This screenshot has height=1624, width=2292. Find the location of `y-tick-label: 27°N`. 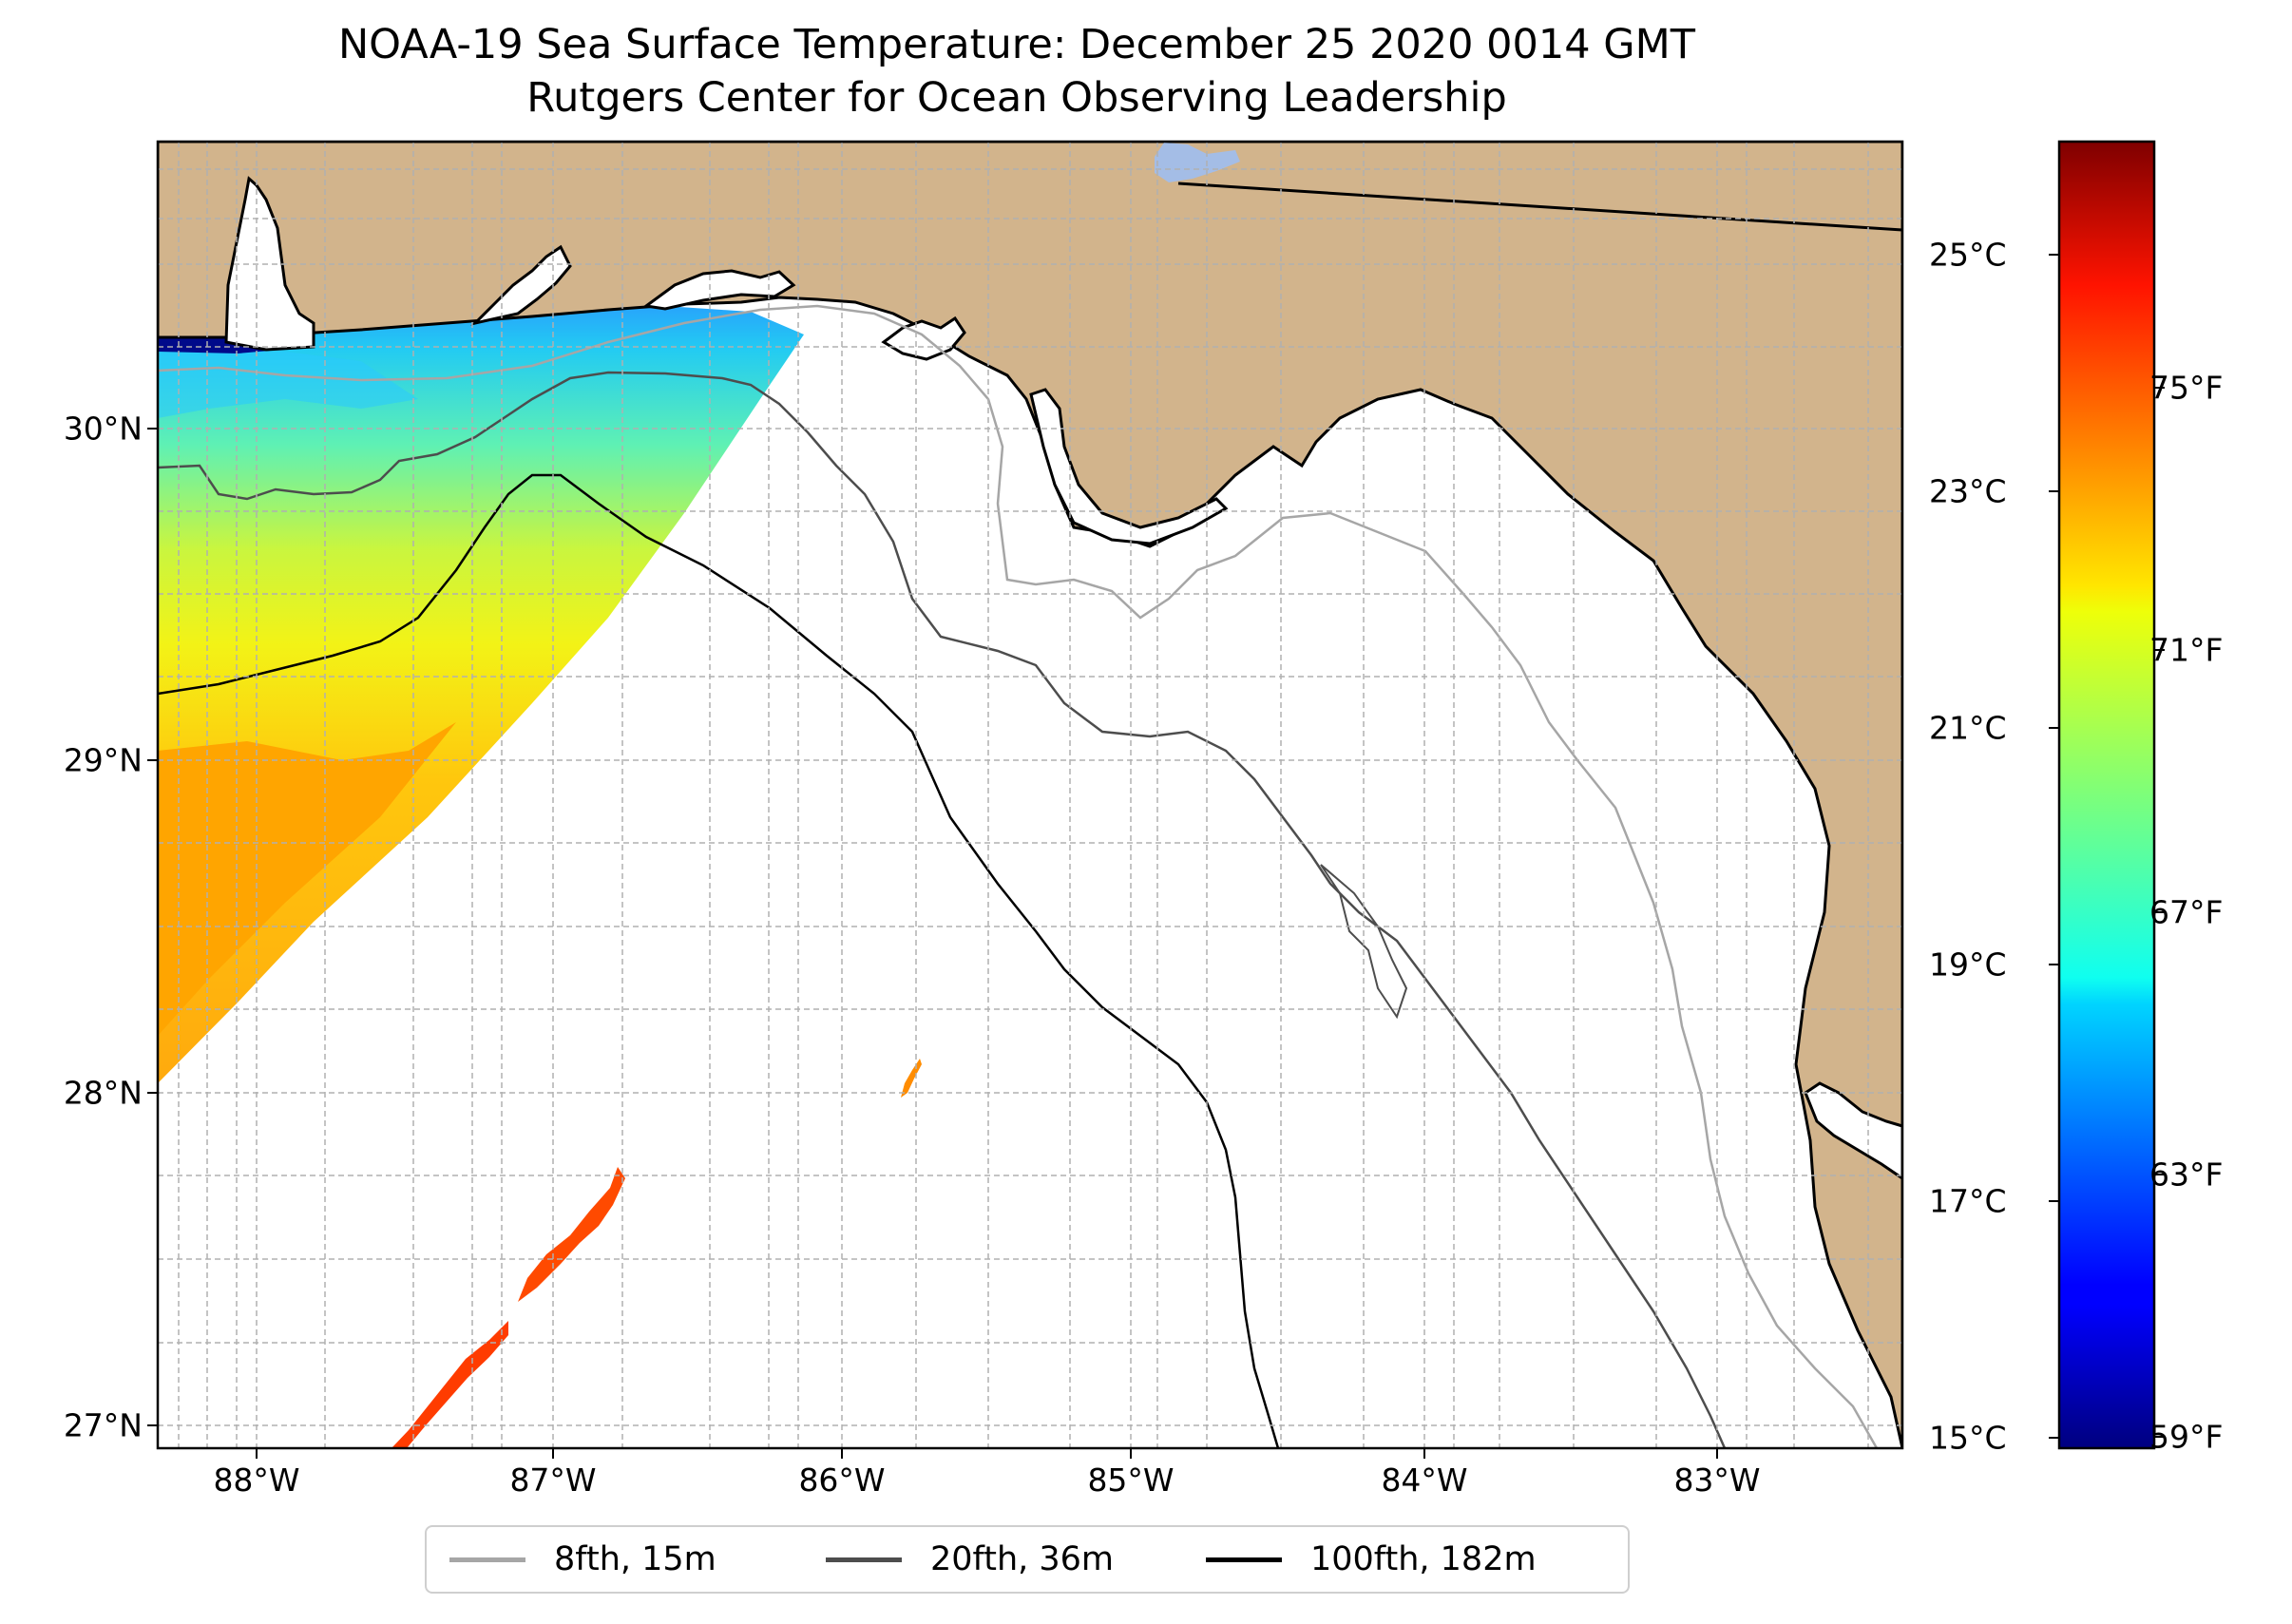

y-tick-label: 27°N is located at coordinates (103, 1425).